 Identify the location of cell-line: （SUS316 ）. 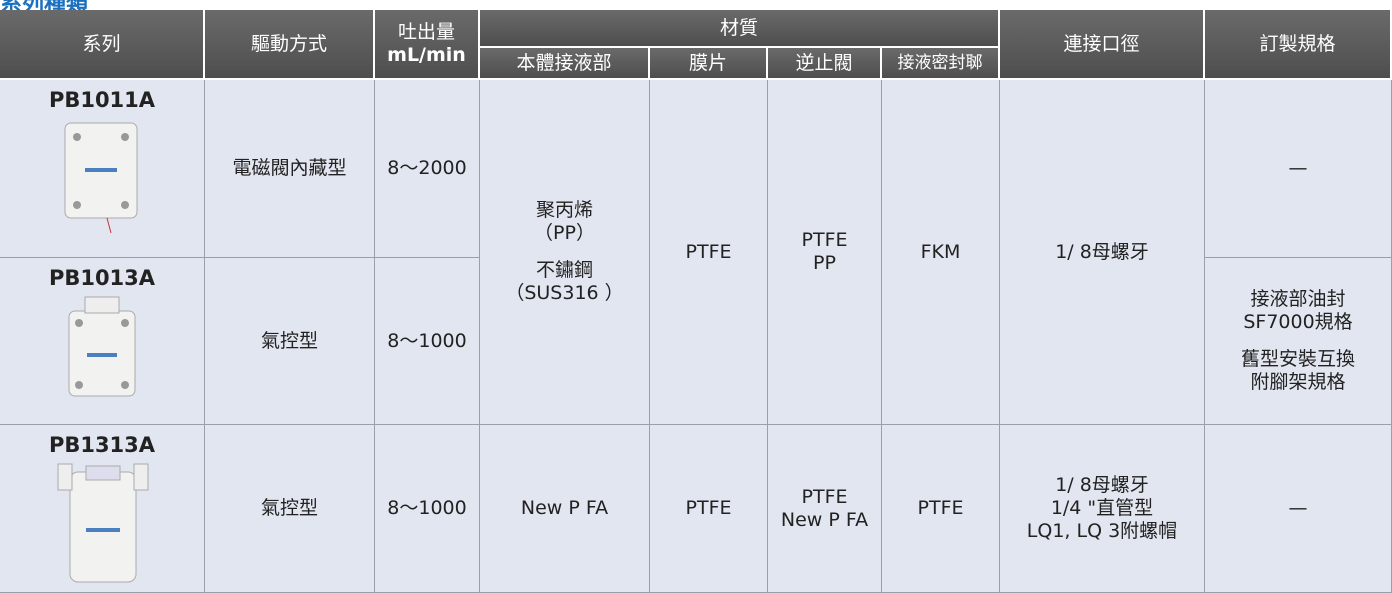
(564, 292).